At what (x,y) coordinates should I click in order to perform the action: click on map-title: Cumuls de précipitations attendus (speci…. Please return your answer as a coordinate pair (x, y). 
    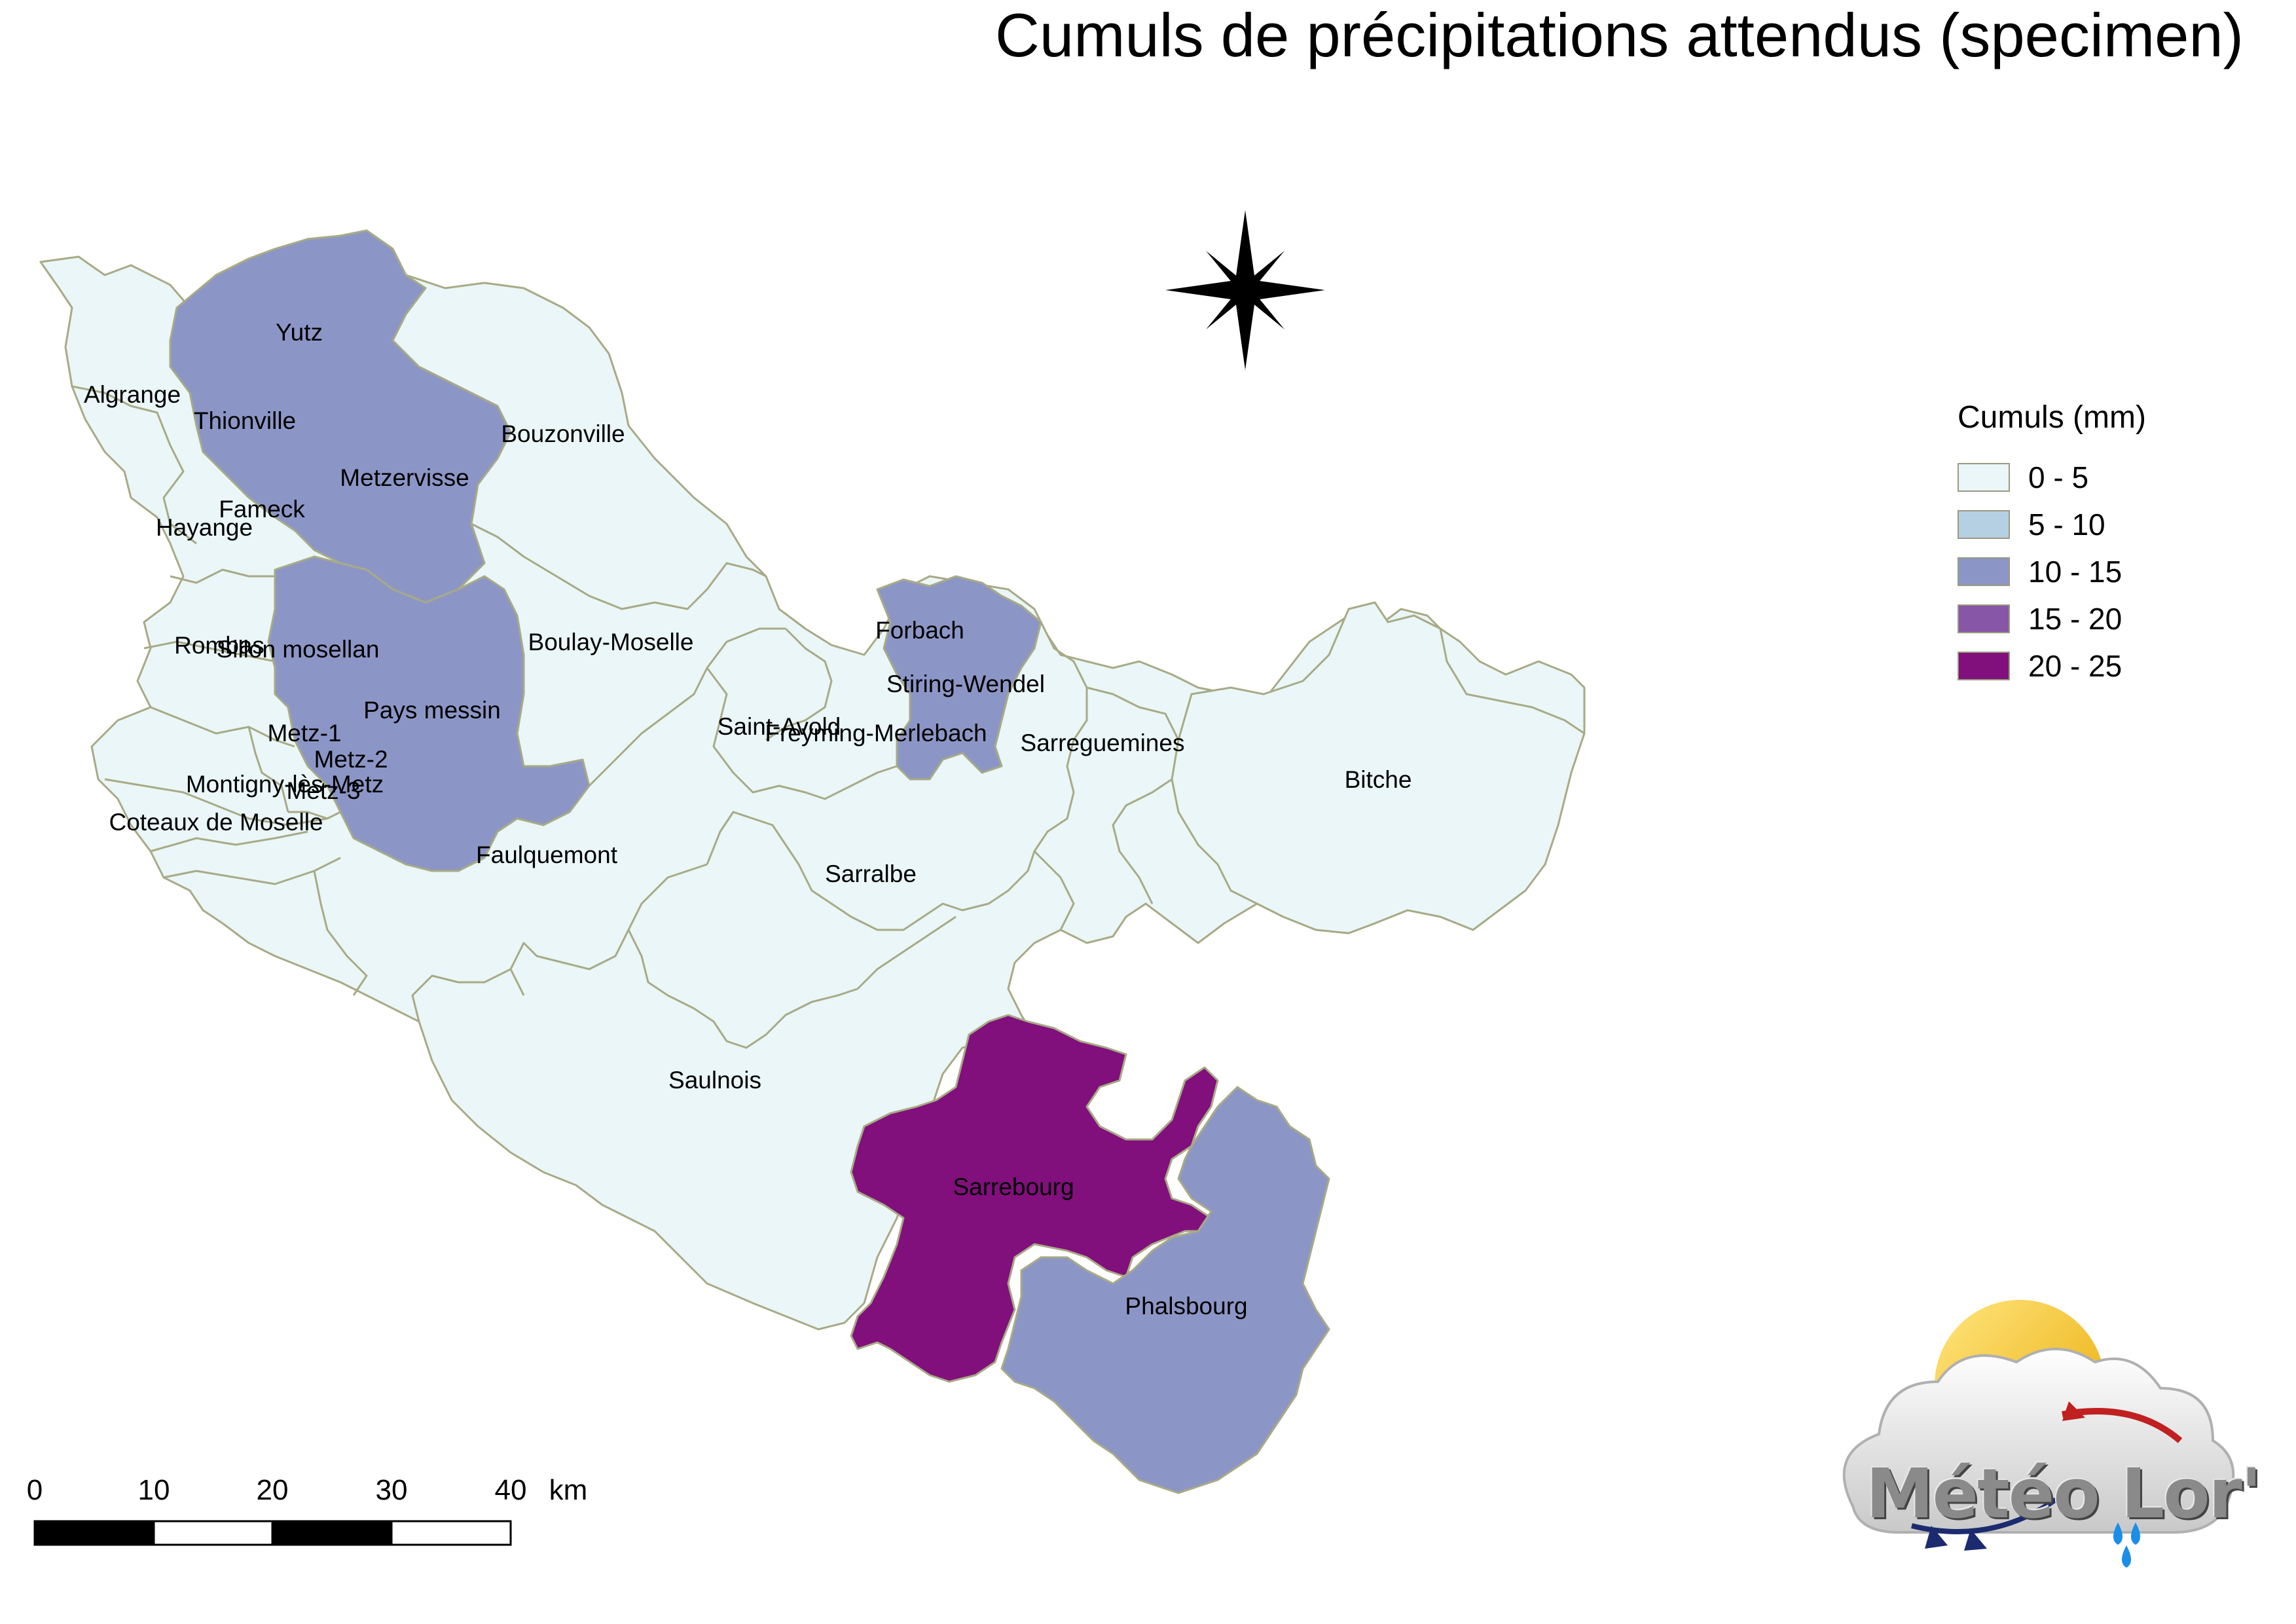
    Looking at the image, I should click on (1619, 35).